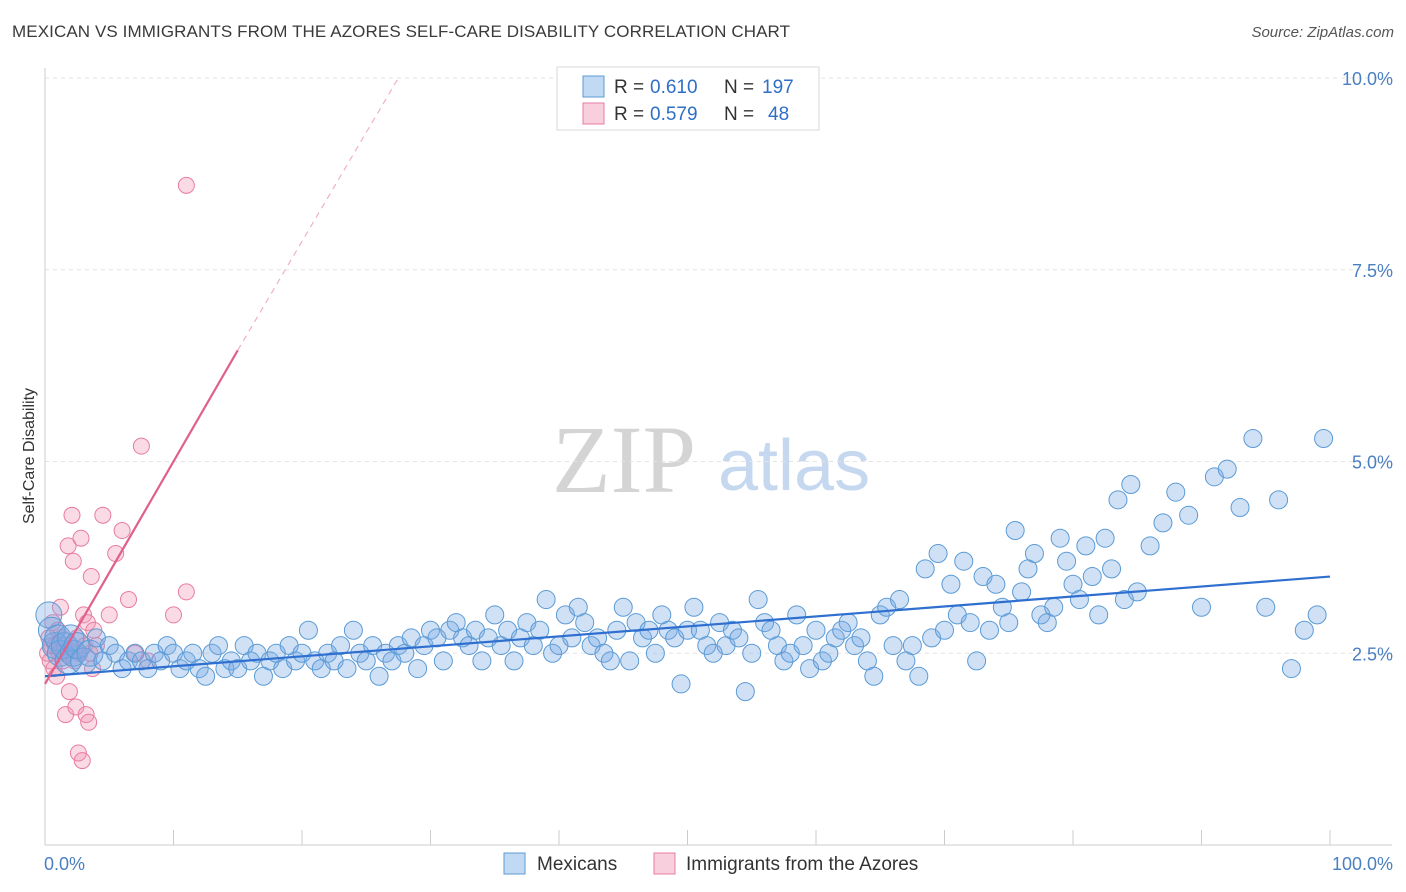 This screenshot has width=1406, height=892. I want to click on watermark-zip: ZIP, so click(624, 459).